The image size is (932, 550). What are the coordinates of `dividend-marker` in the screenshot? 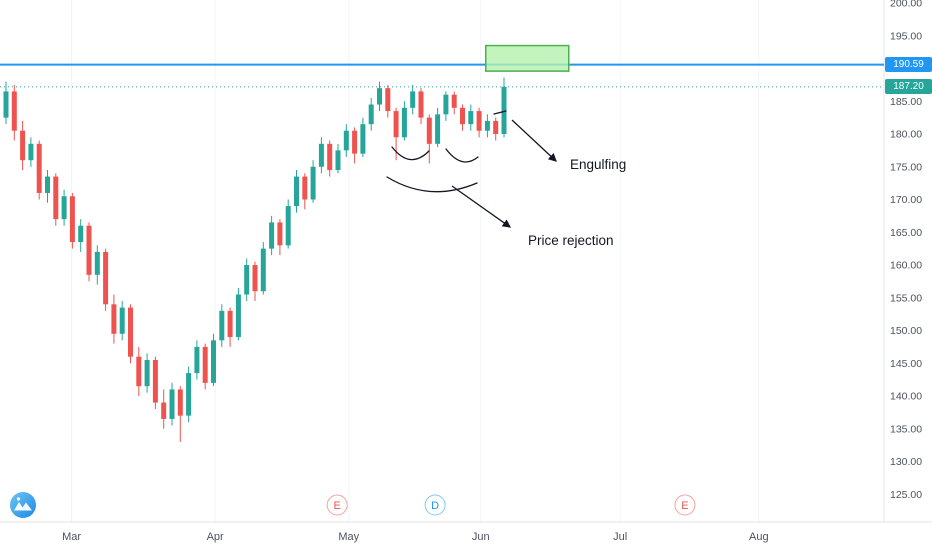 It's located at (435, 505).